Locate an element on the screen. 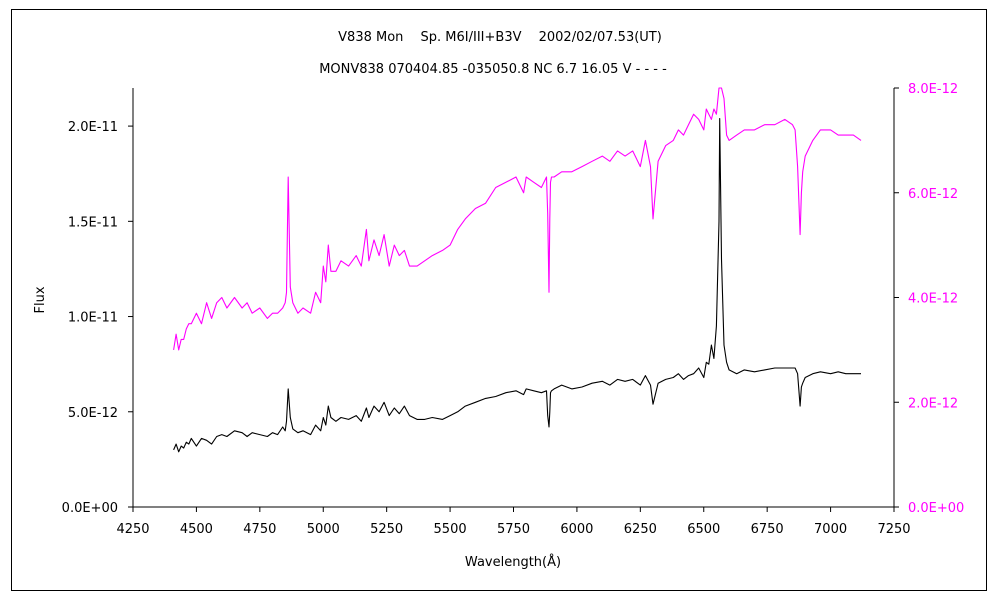  y-tick-label: 5.0E-12 is located at coordinates (93, 413).